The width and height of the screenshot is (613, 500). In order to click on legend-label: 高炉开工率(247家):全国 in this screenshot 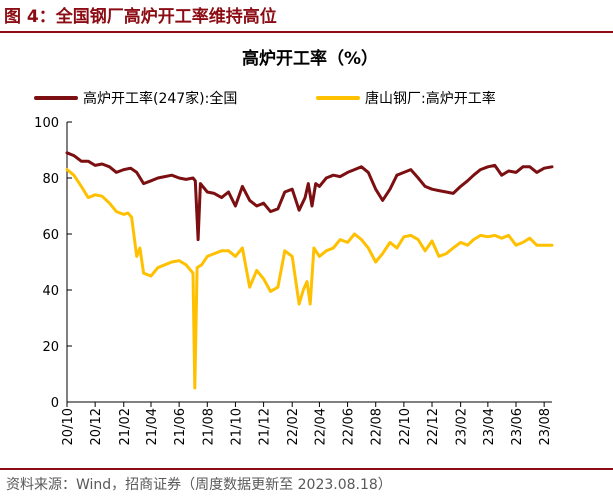, I will do `click(160, 98)`.